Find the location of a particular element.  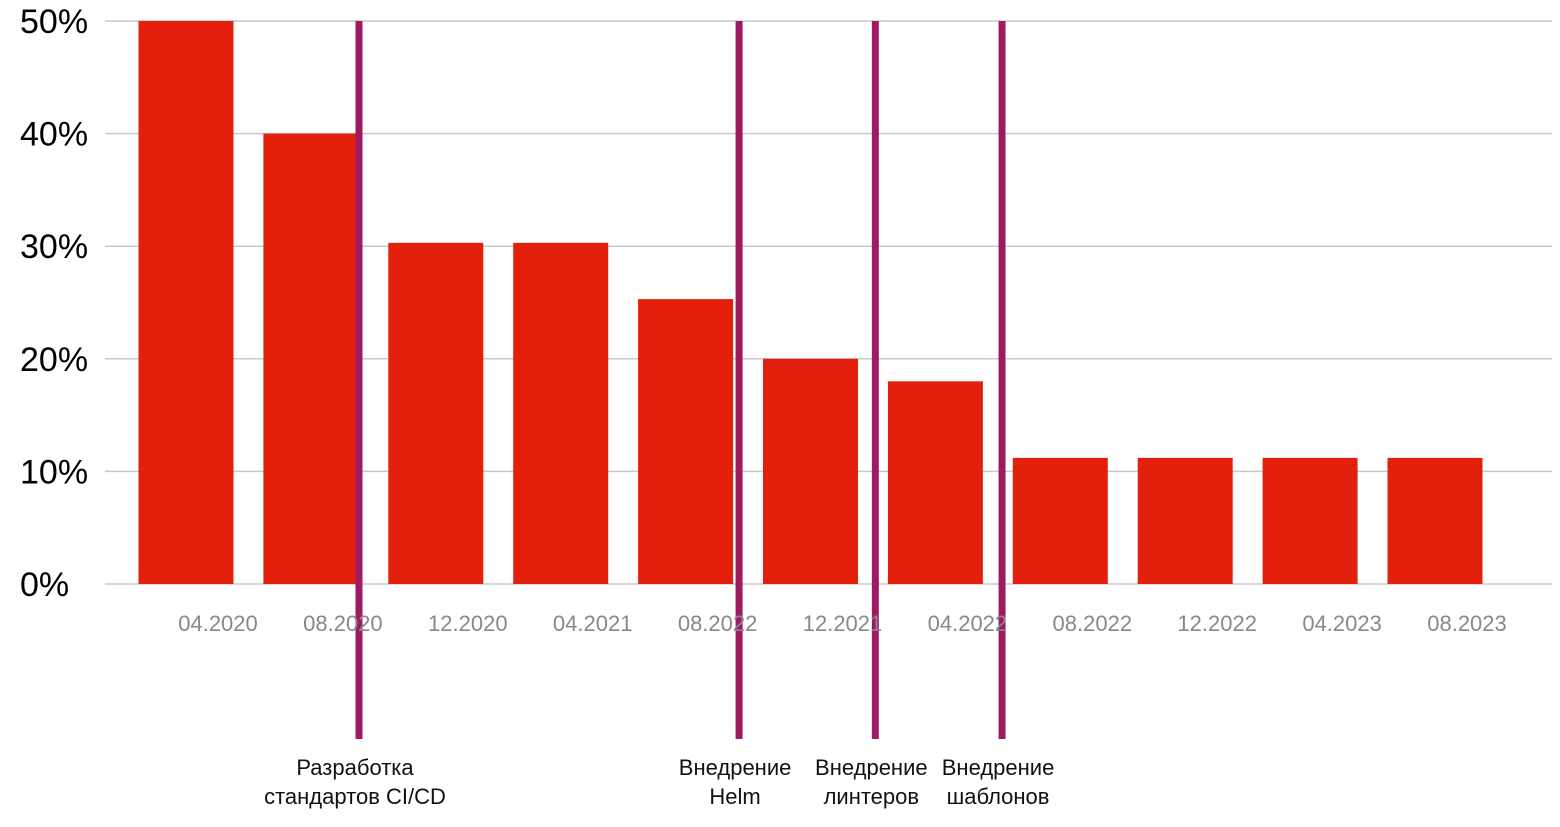

x-tick-label: 08.2023 is located at coordinates (1467, 623).